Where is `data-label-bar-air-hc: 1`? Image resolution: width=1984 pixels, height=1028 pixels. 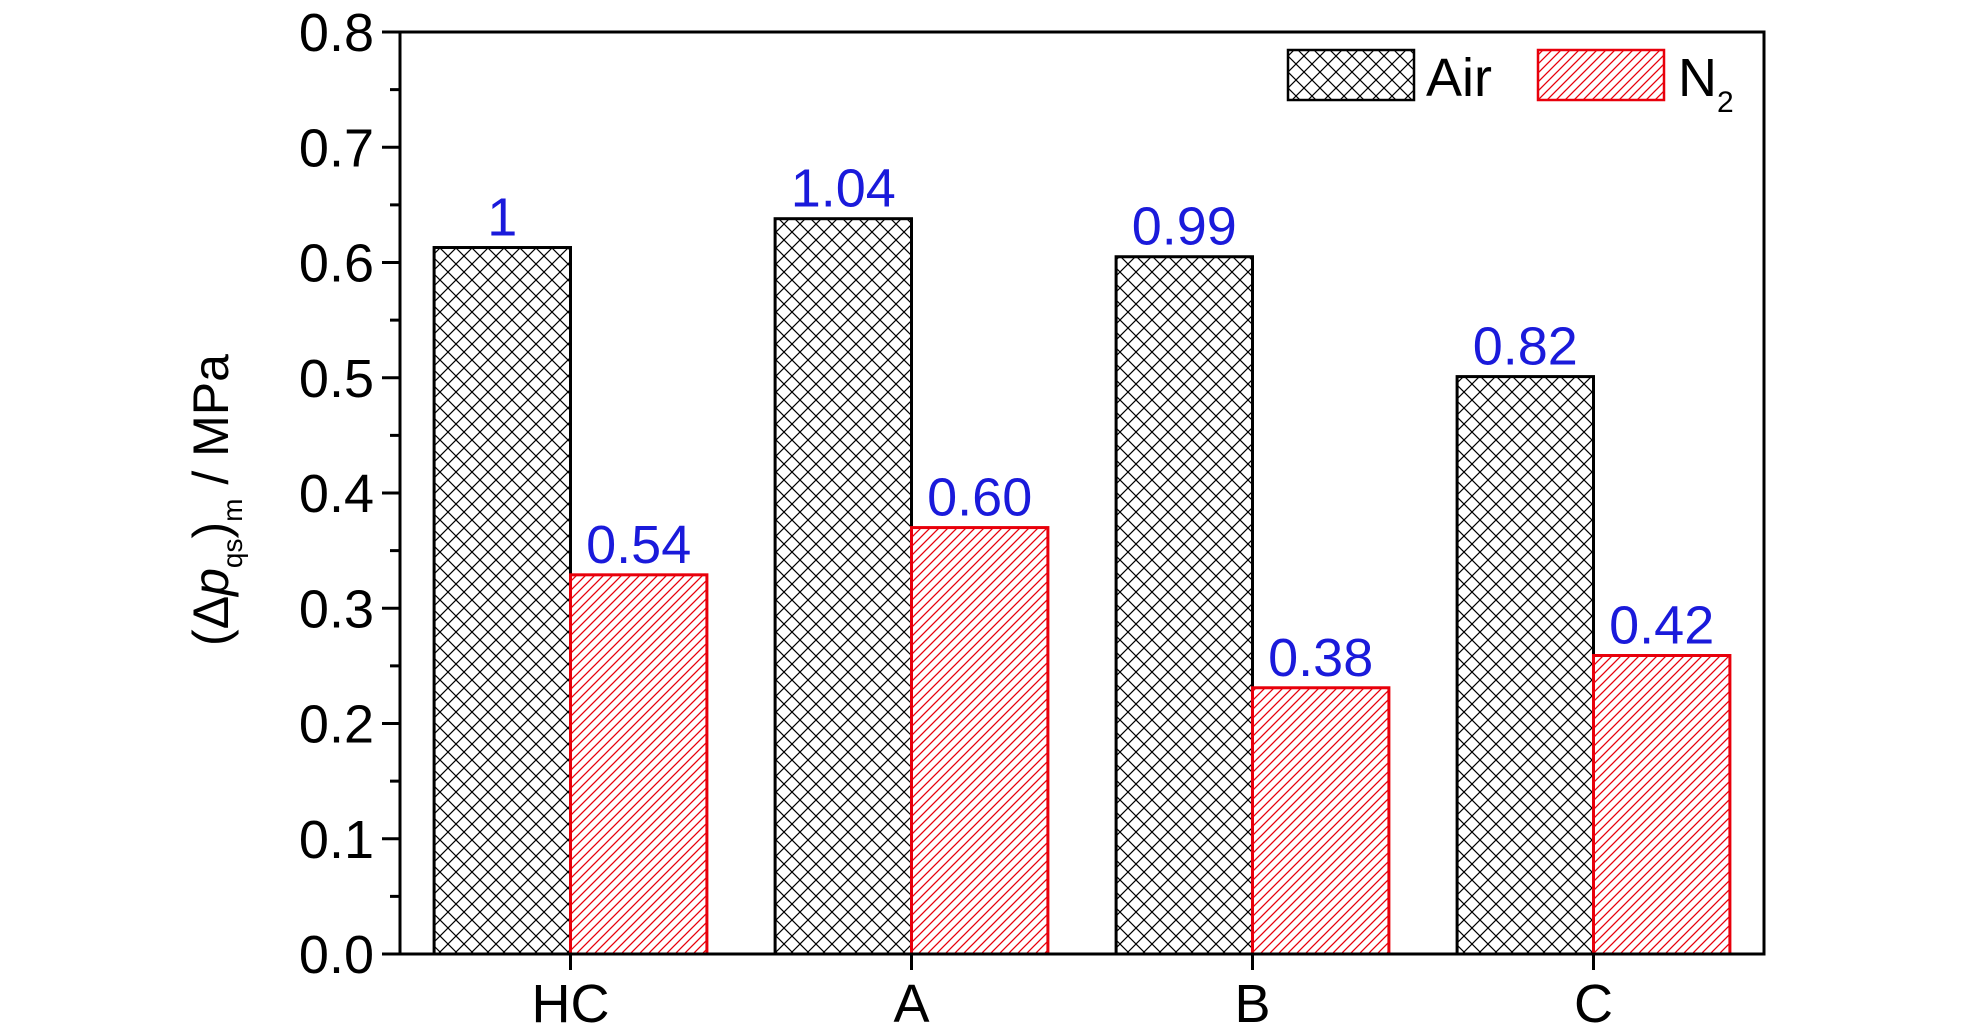
data-label-bar-air-hc: 1 is located at coordinates (502, 218).